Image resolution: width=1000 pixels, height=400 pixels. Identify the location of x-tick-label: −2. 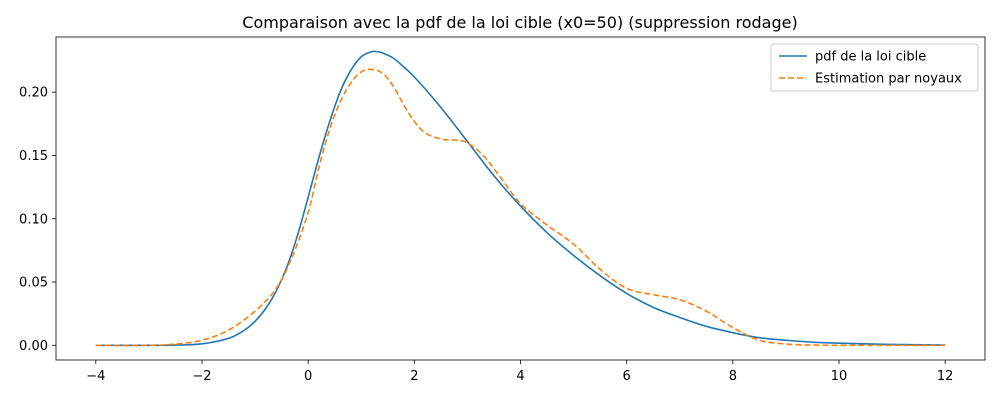
(201, 376).